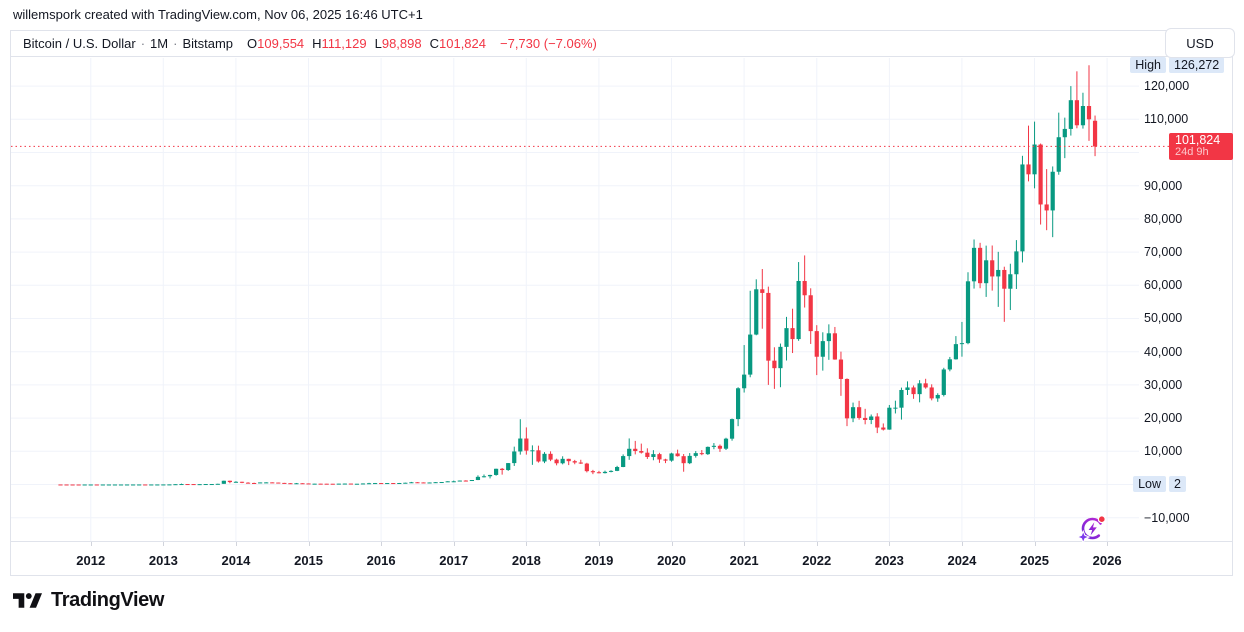  I want to click on currency-button: USD, so click(1200, 43).